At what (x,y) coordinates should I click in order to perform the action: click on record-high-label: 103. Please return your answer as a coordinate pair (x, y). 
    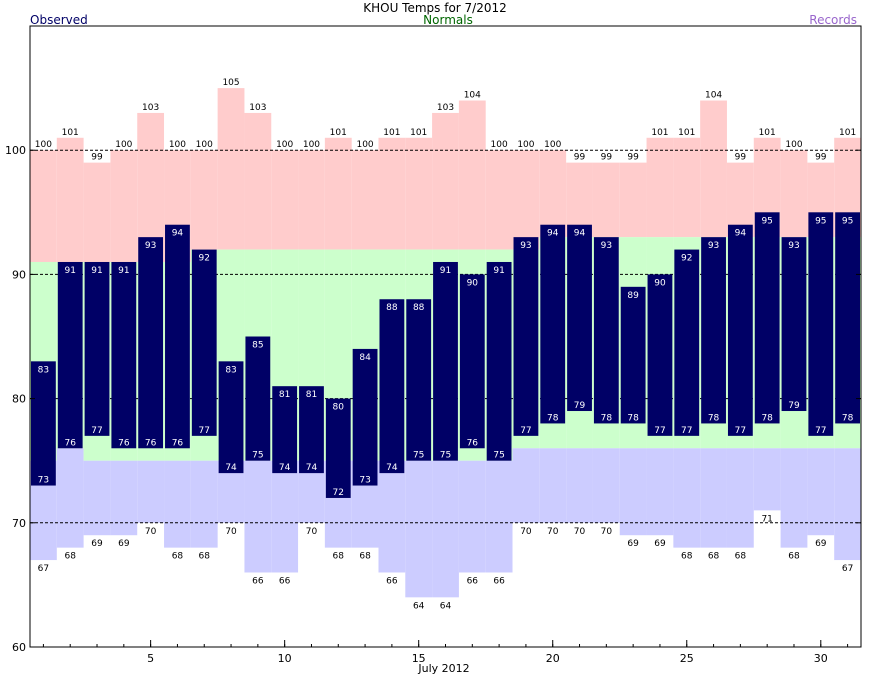
    Looking at the image, I should click on (150, 108).